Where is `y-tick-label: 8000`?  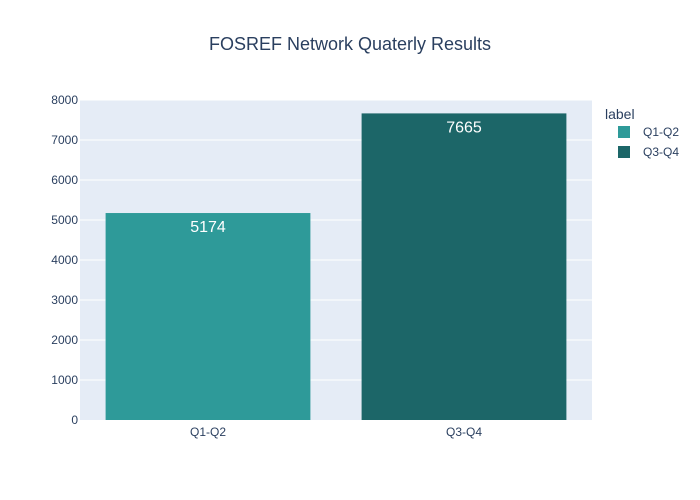
y-tick-label: 8000 is located at coordinates (64, 100).